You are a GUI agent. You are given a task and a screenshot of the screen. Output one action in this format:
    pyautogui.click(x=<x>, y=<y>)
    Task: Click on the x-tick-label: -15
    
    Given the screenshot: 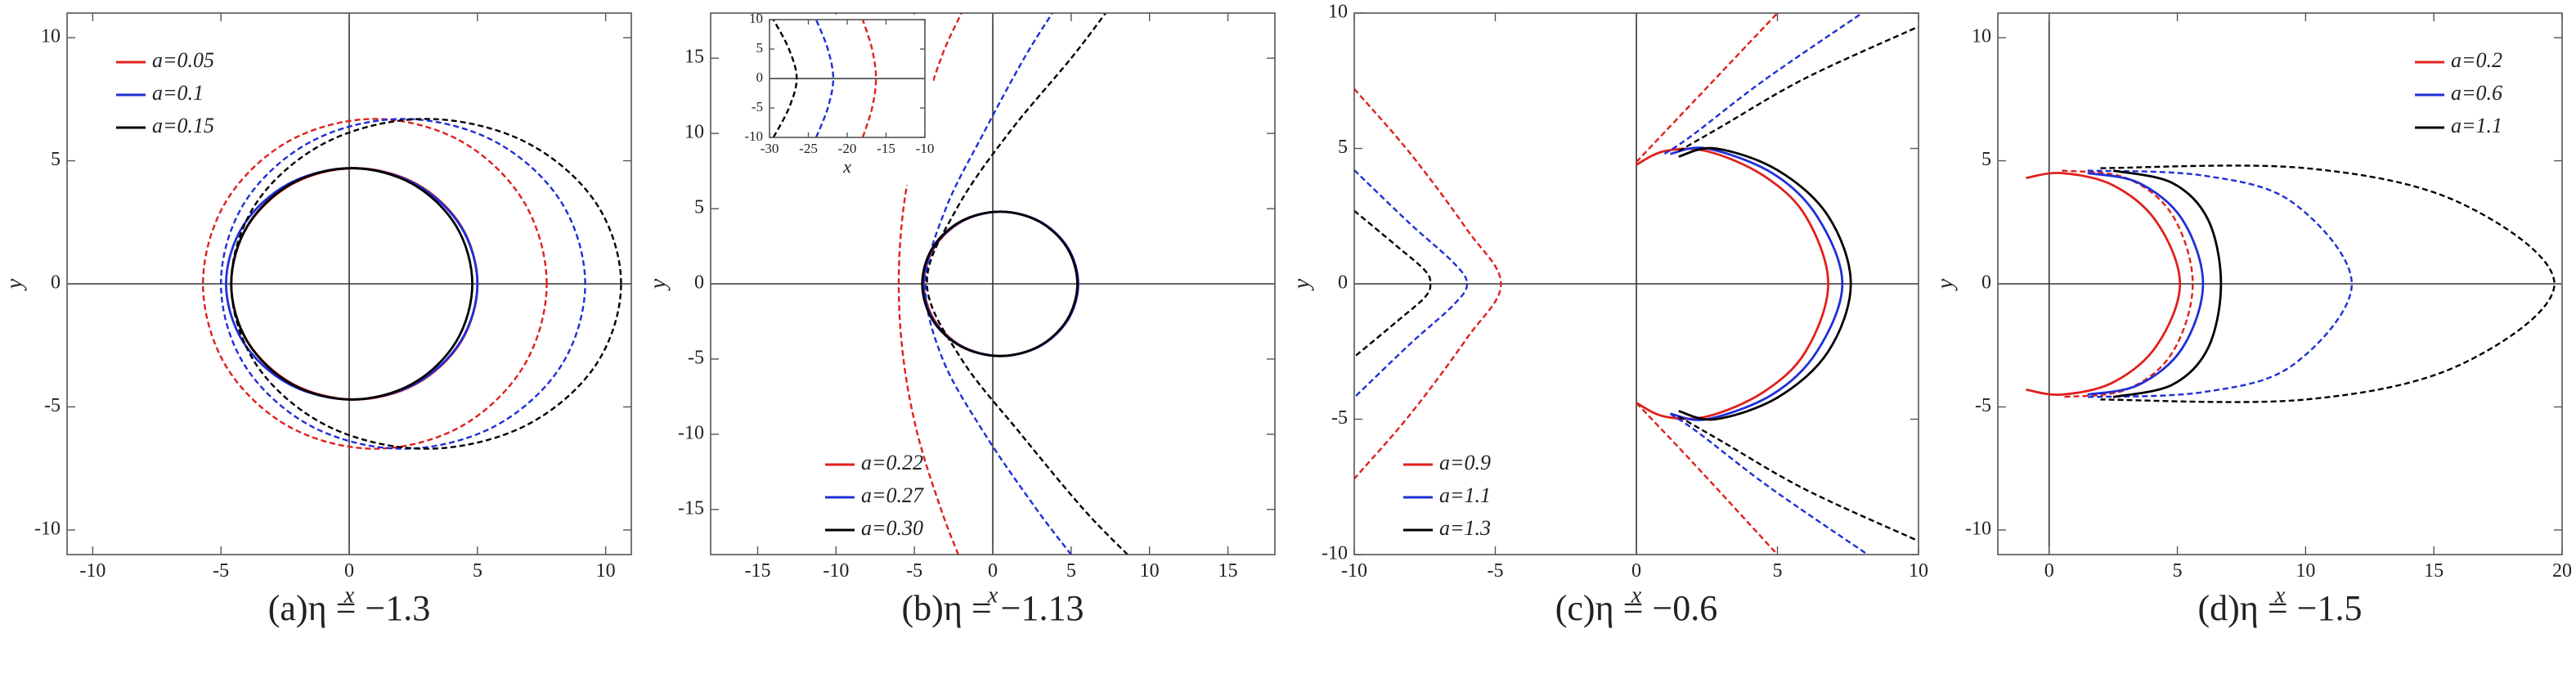 What is the action you would take?
    pyautogui.click(x=758, y=571)
    